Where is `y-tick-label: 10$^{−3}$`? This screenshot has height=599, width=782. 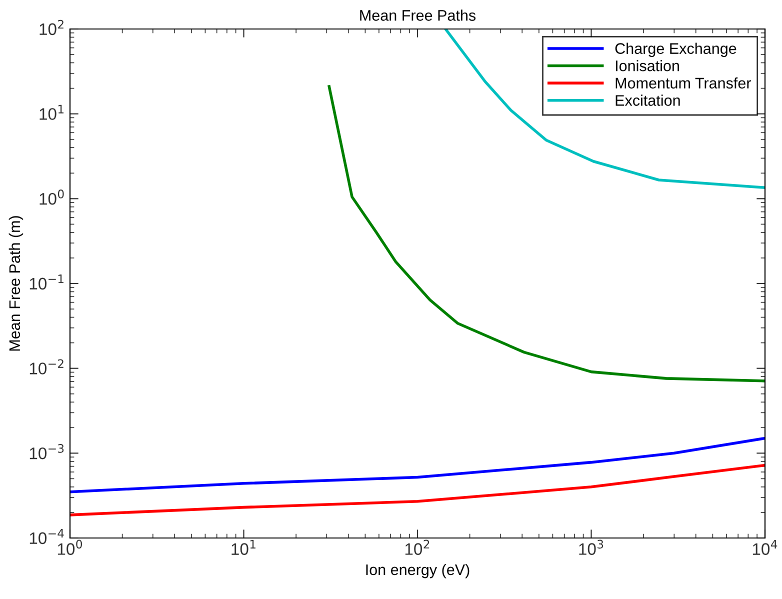
y-tick-label: 10$^{−3}$ is located at coordinates (47, 452).